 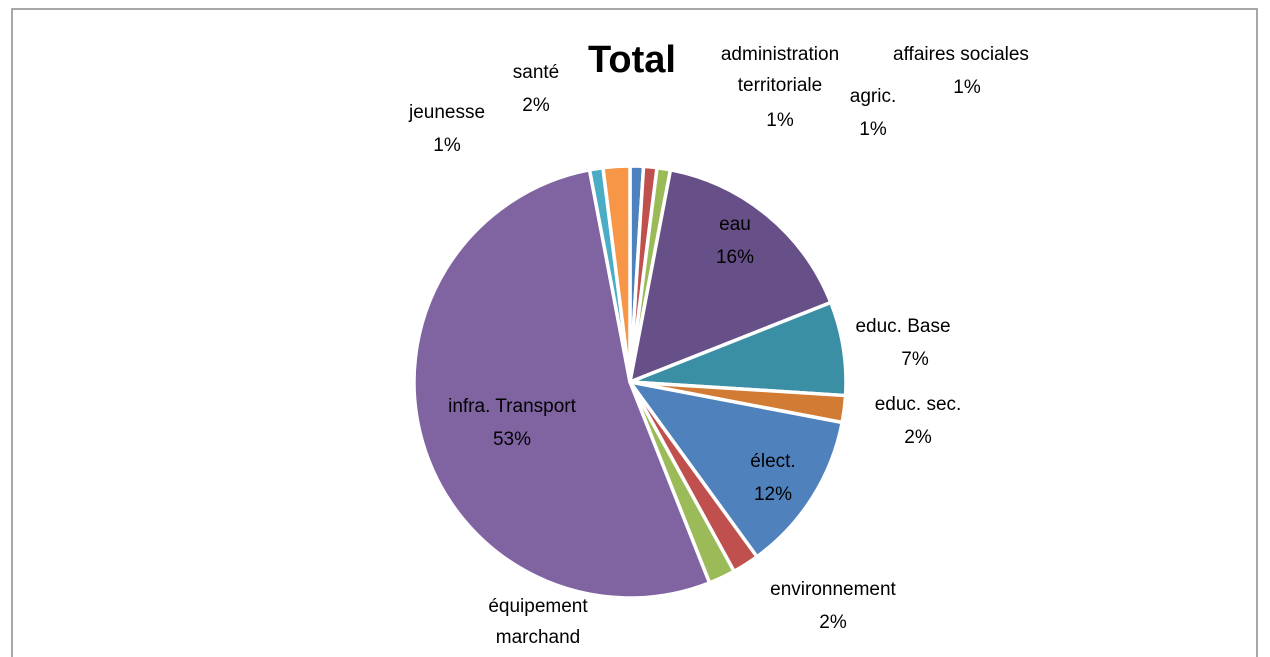 I want to click on slice-label: affaires sociales, so click(x=961, y=54).